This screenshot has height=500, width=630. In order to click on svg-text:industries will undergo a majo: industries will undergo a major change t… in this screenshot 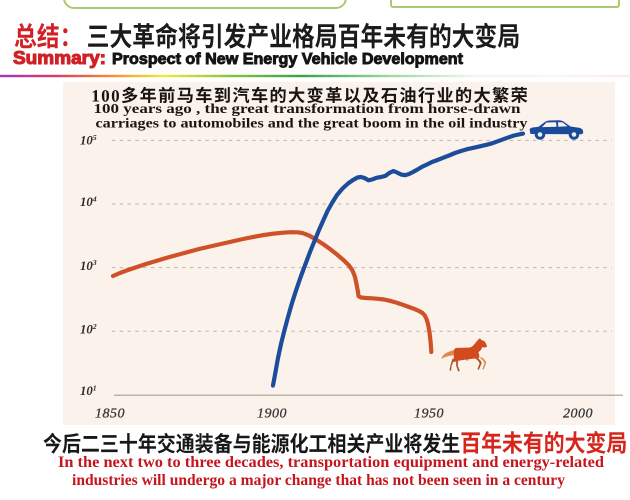, I will do `click(318, 480)`.